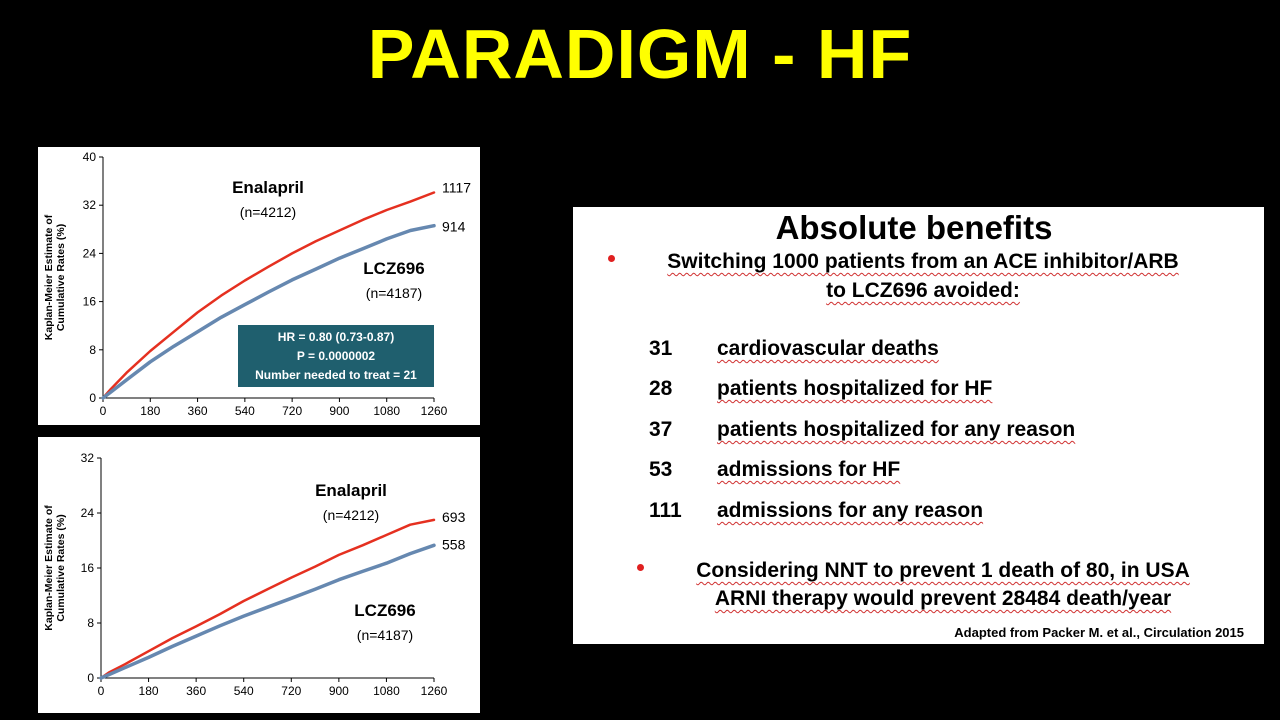  Describe the element at coordinates (850, 510) in the screenshot. I see `benefit-text: admissions for any reason` at that location.